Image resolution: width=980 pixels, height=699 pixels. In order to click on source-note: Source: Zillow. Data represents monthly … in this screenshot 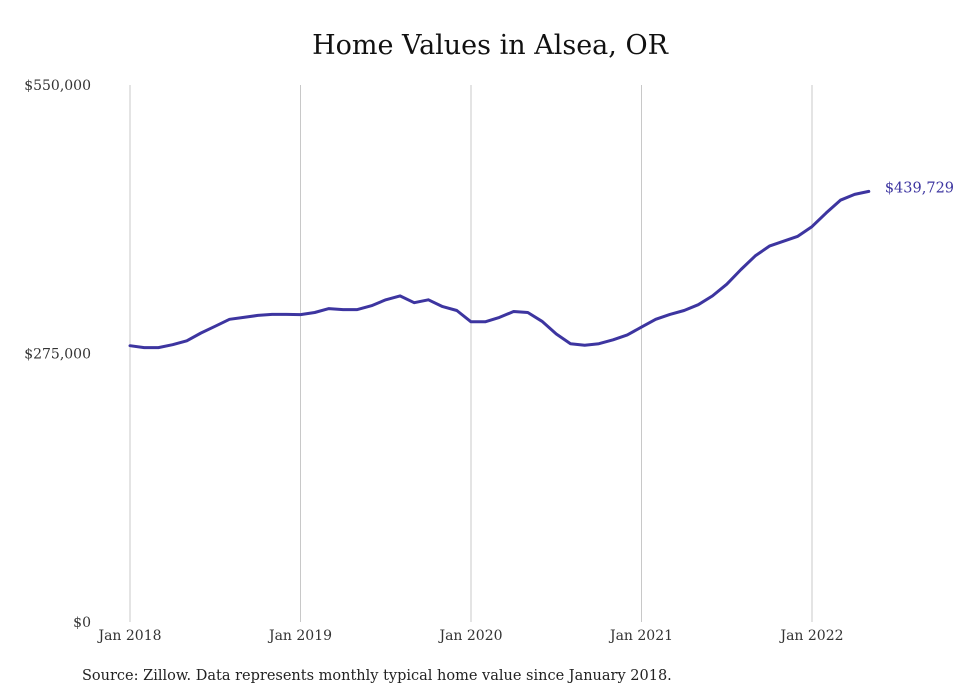, I will do `click(377, 676)`.